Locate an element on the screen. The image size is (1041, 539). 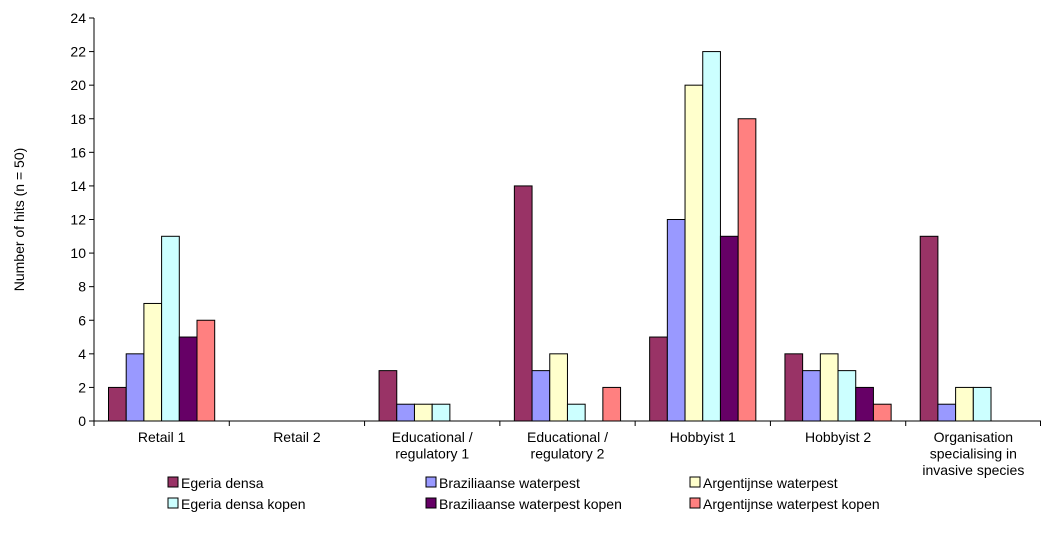
y-axis-label: Number of hits (n = 50) is located at coordinates (19, 220).